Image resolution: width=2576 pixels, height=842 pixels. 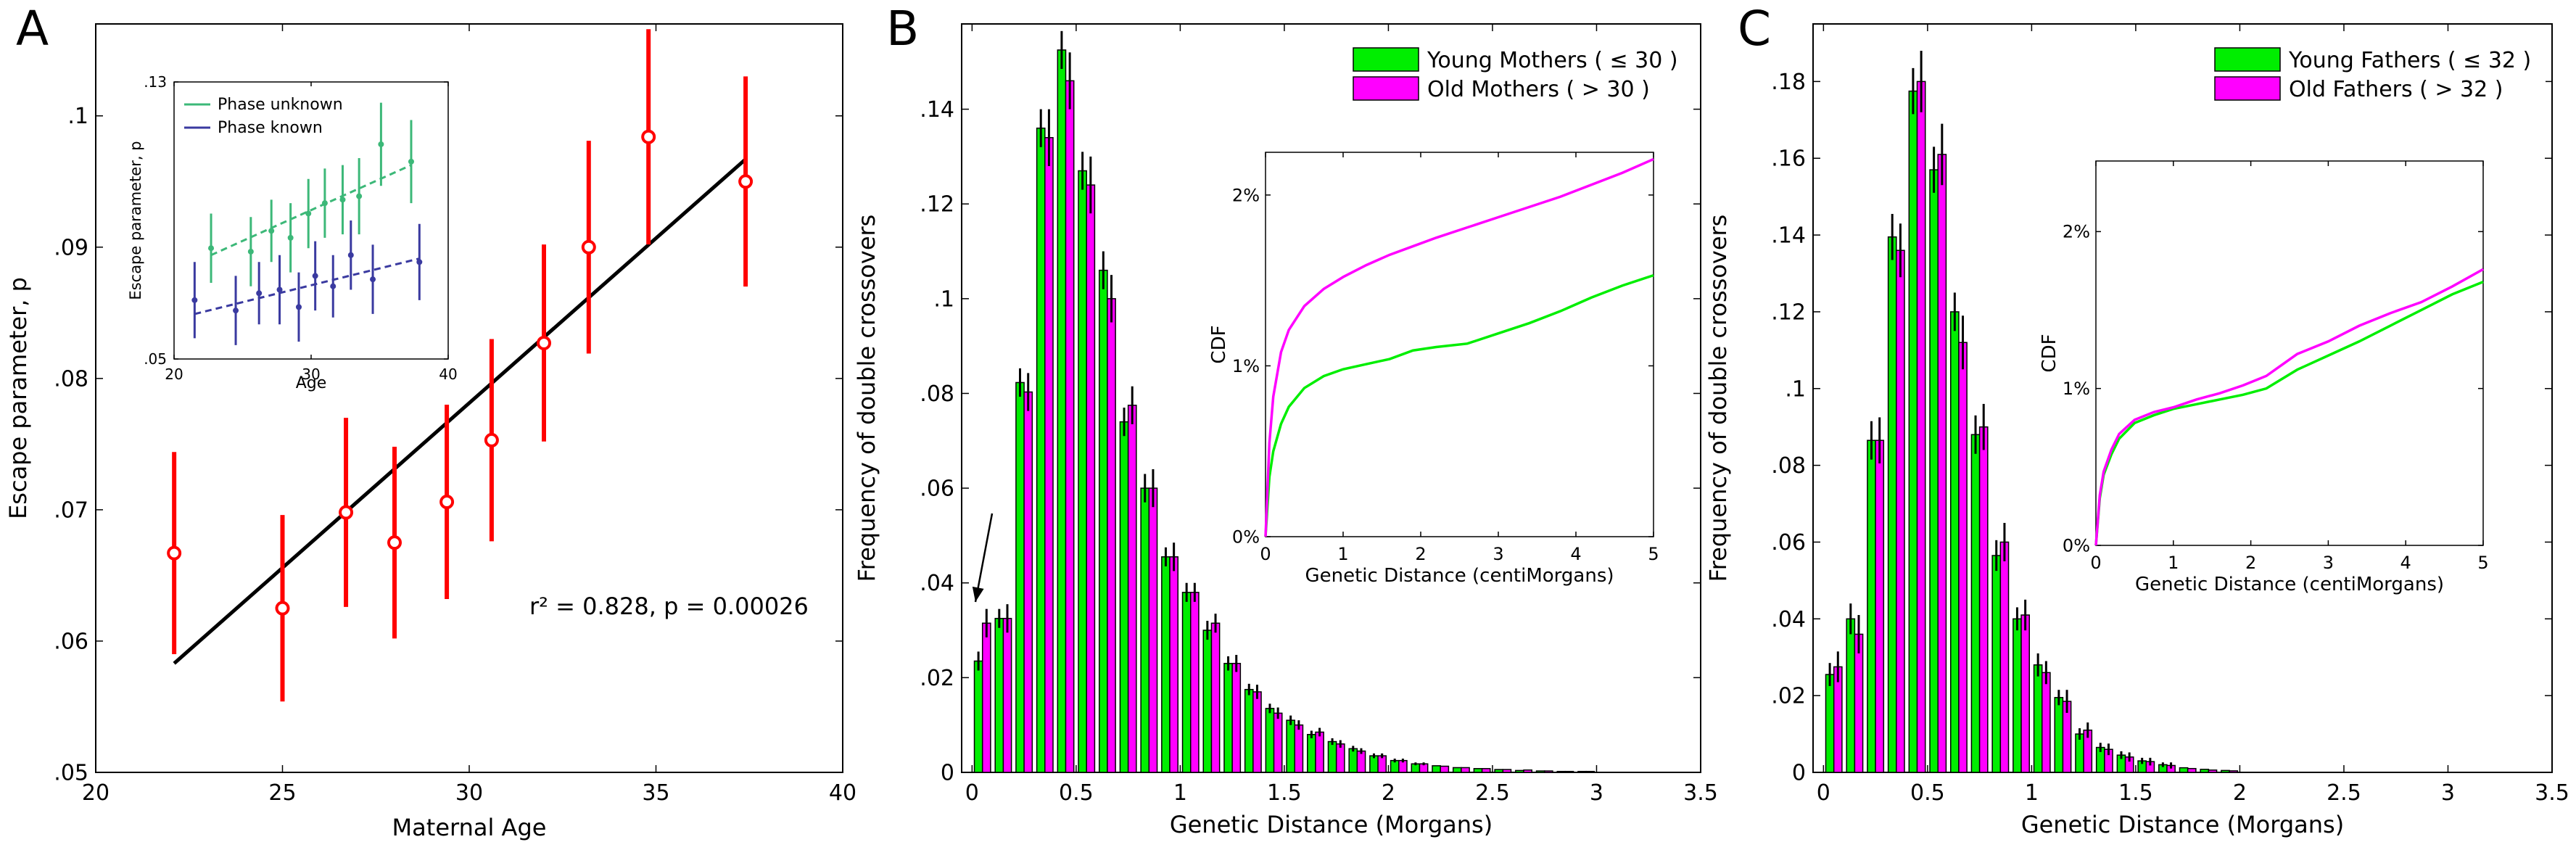 I want to click on inset-legend-label: Phase unknown, so click(x=280, y=105).